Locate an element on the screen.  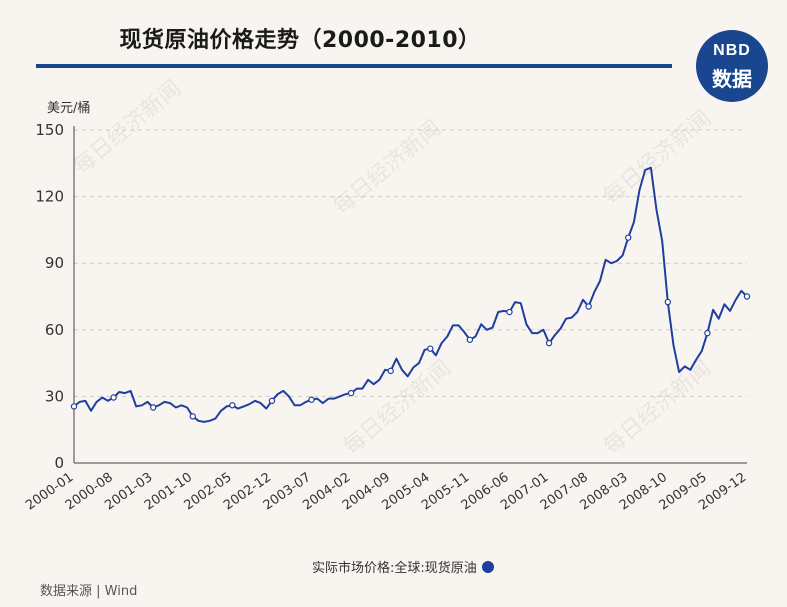
y-tick-label: 60 is located at coordinates (54, 330).